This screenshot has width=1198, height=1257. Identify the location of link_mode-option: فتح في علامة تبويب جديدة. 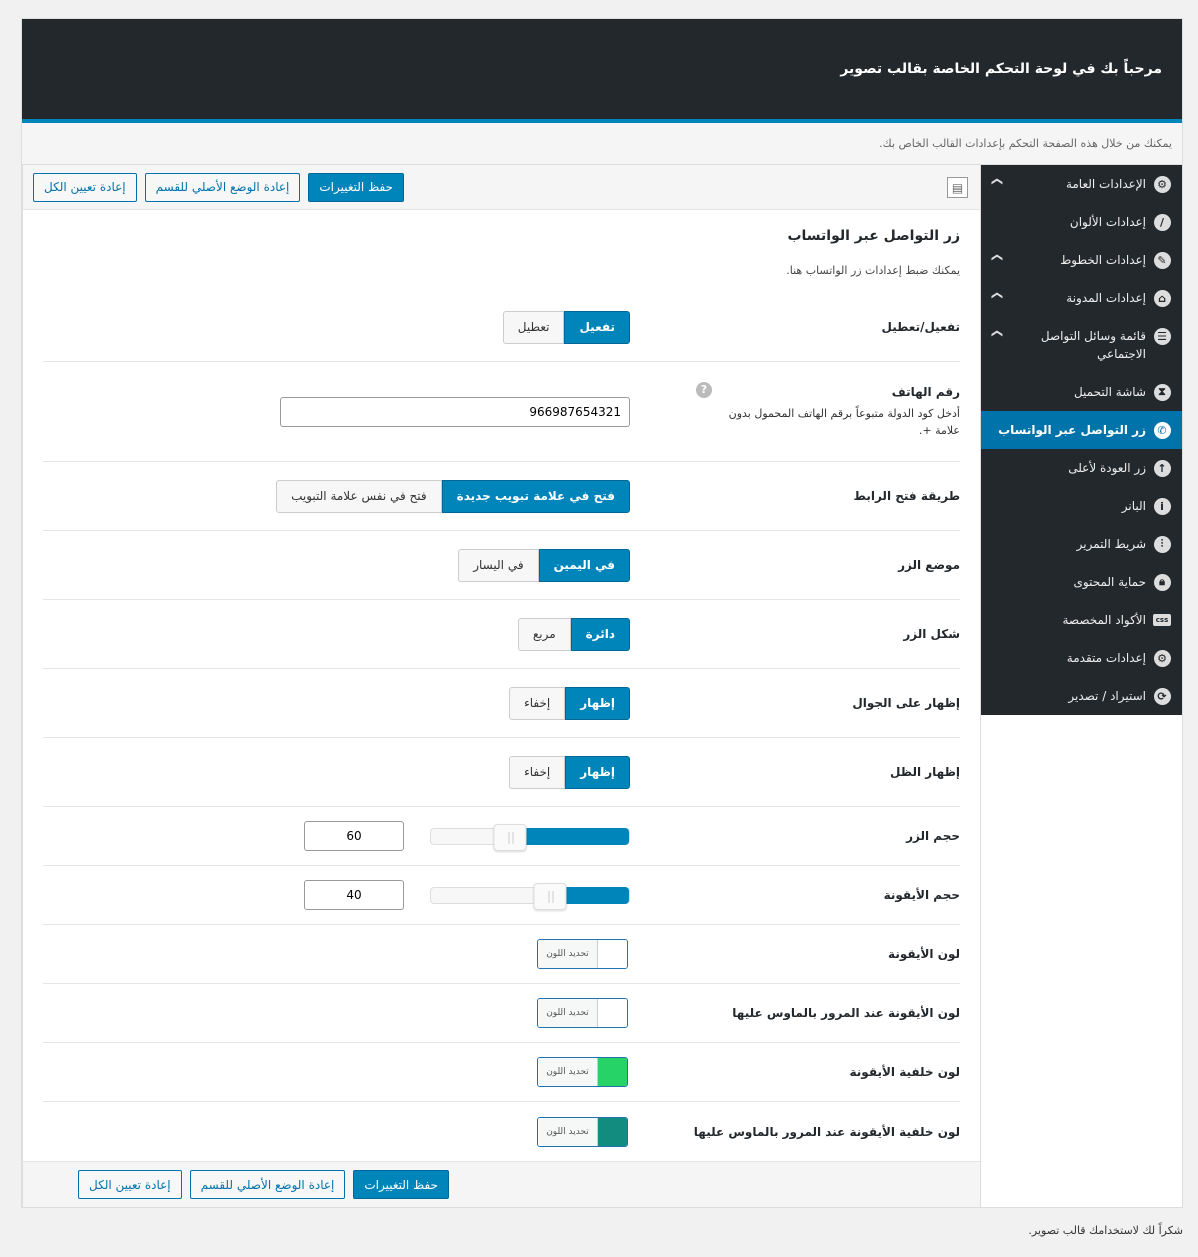
(535, 496).